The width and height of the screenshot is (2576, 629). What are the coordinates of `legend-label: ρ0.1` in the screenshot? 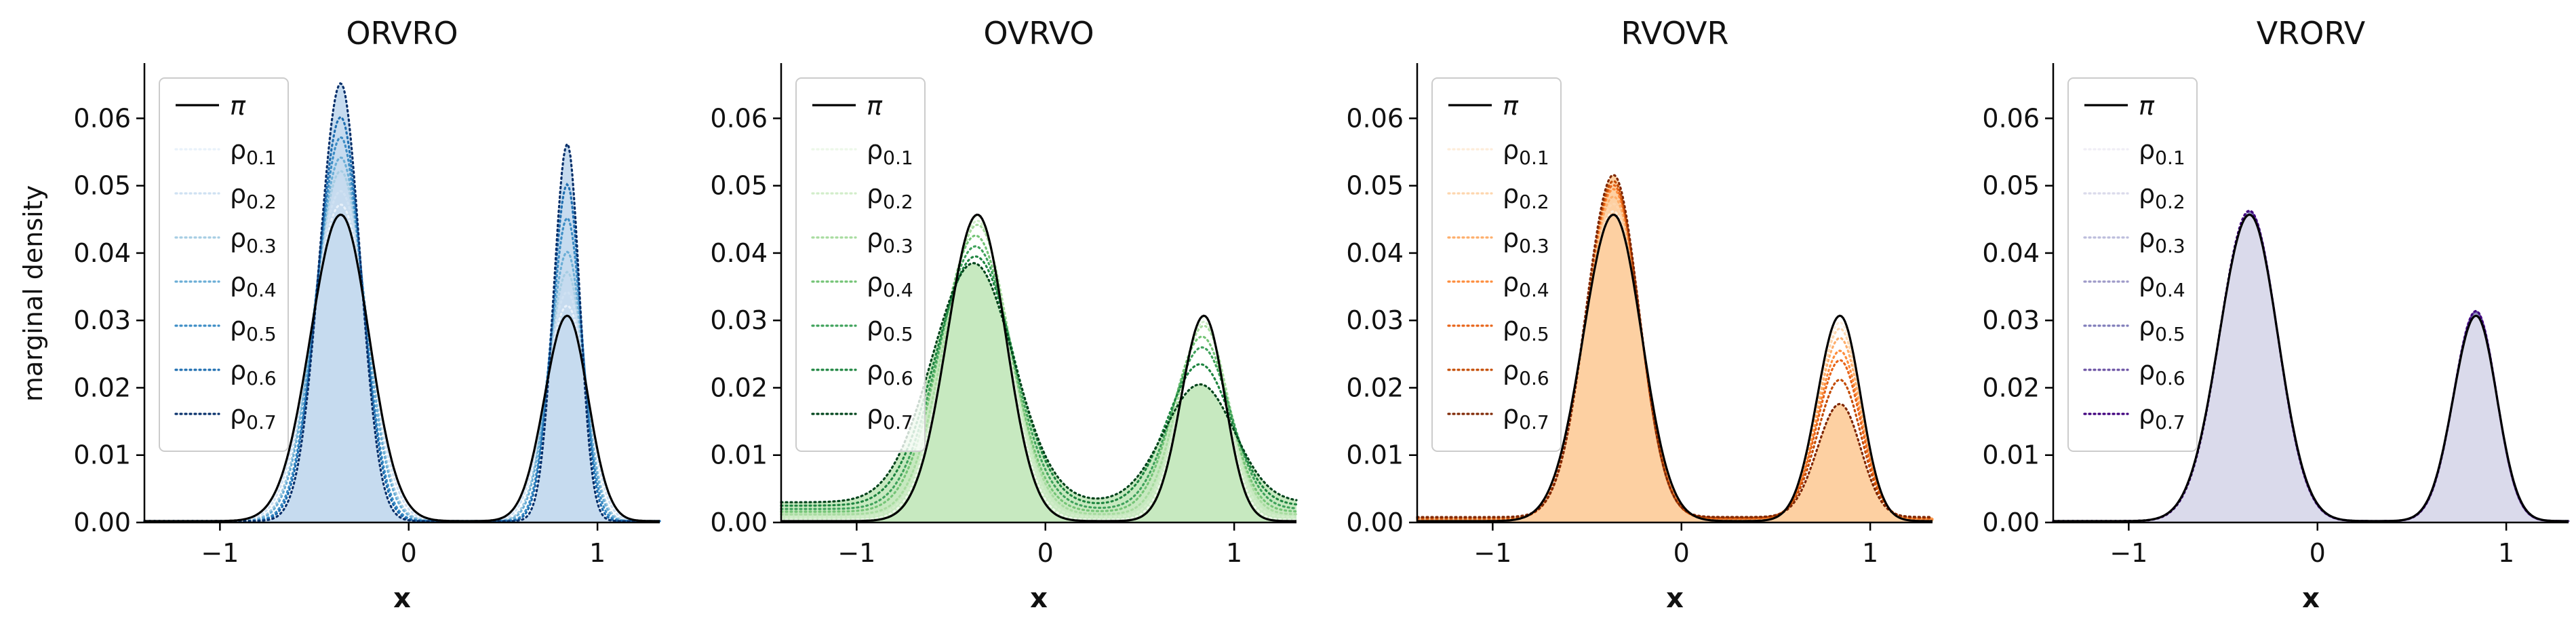 It's located at (890, 152).